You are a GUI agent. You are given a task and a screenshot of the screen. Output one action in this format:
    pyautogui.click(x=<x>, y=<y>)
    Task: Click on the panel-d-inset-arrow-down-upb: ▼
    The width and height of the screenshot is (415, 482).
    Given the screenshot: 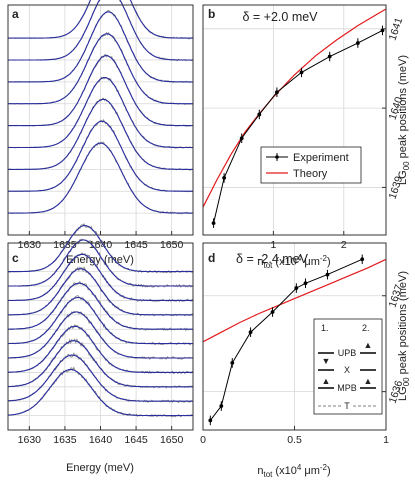 What is the action you would take?
    pyautogui.click(x=326, y=361)
    